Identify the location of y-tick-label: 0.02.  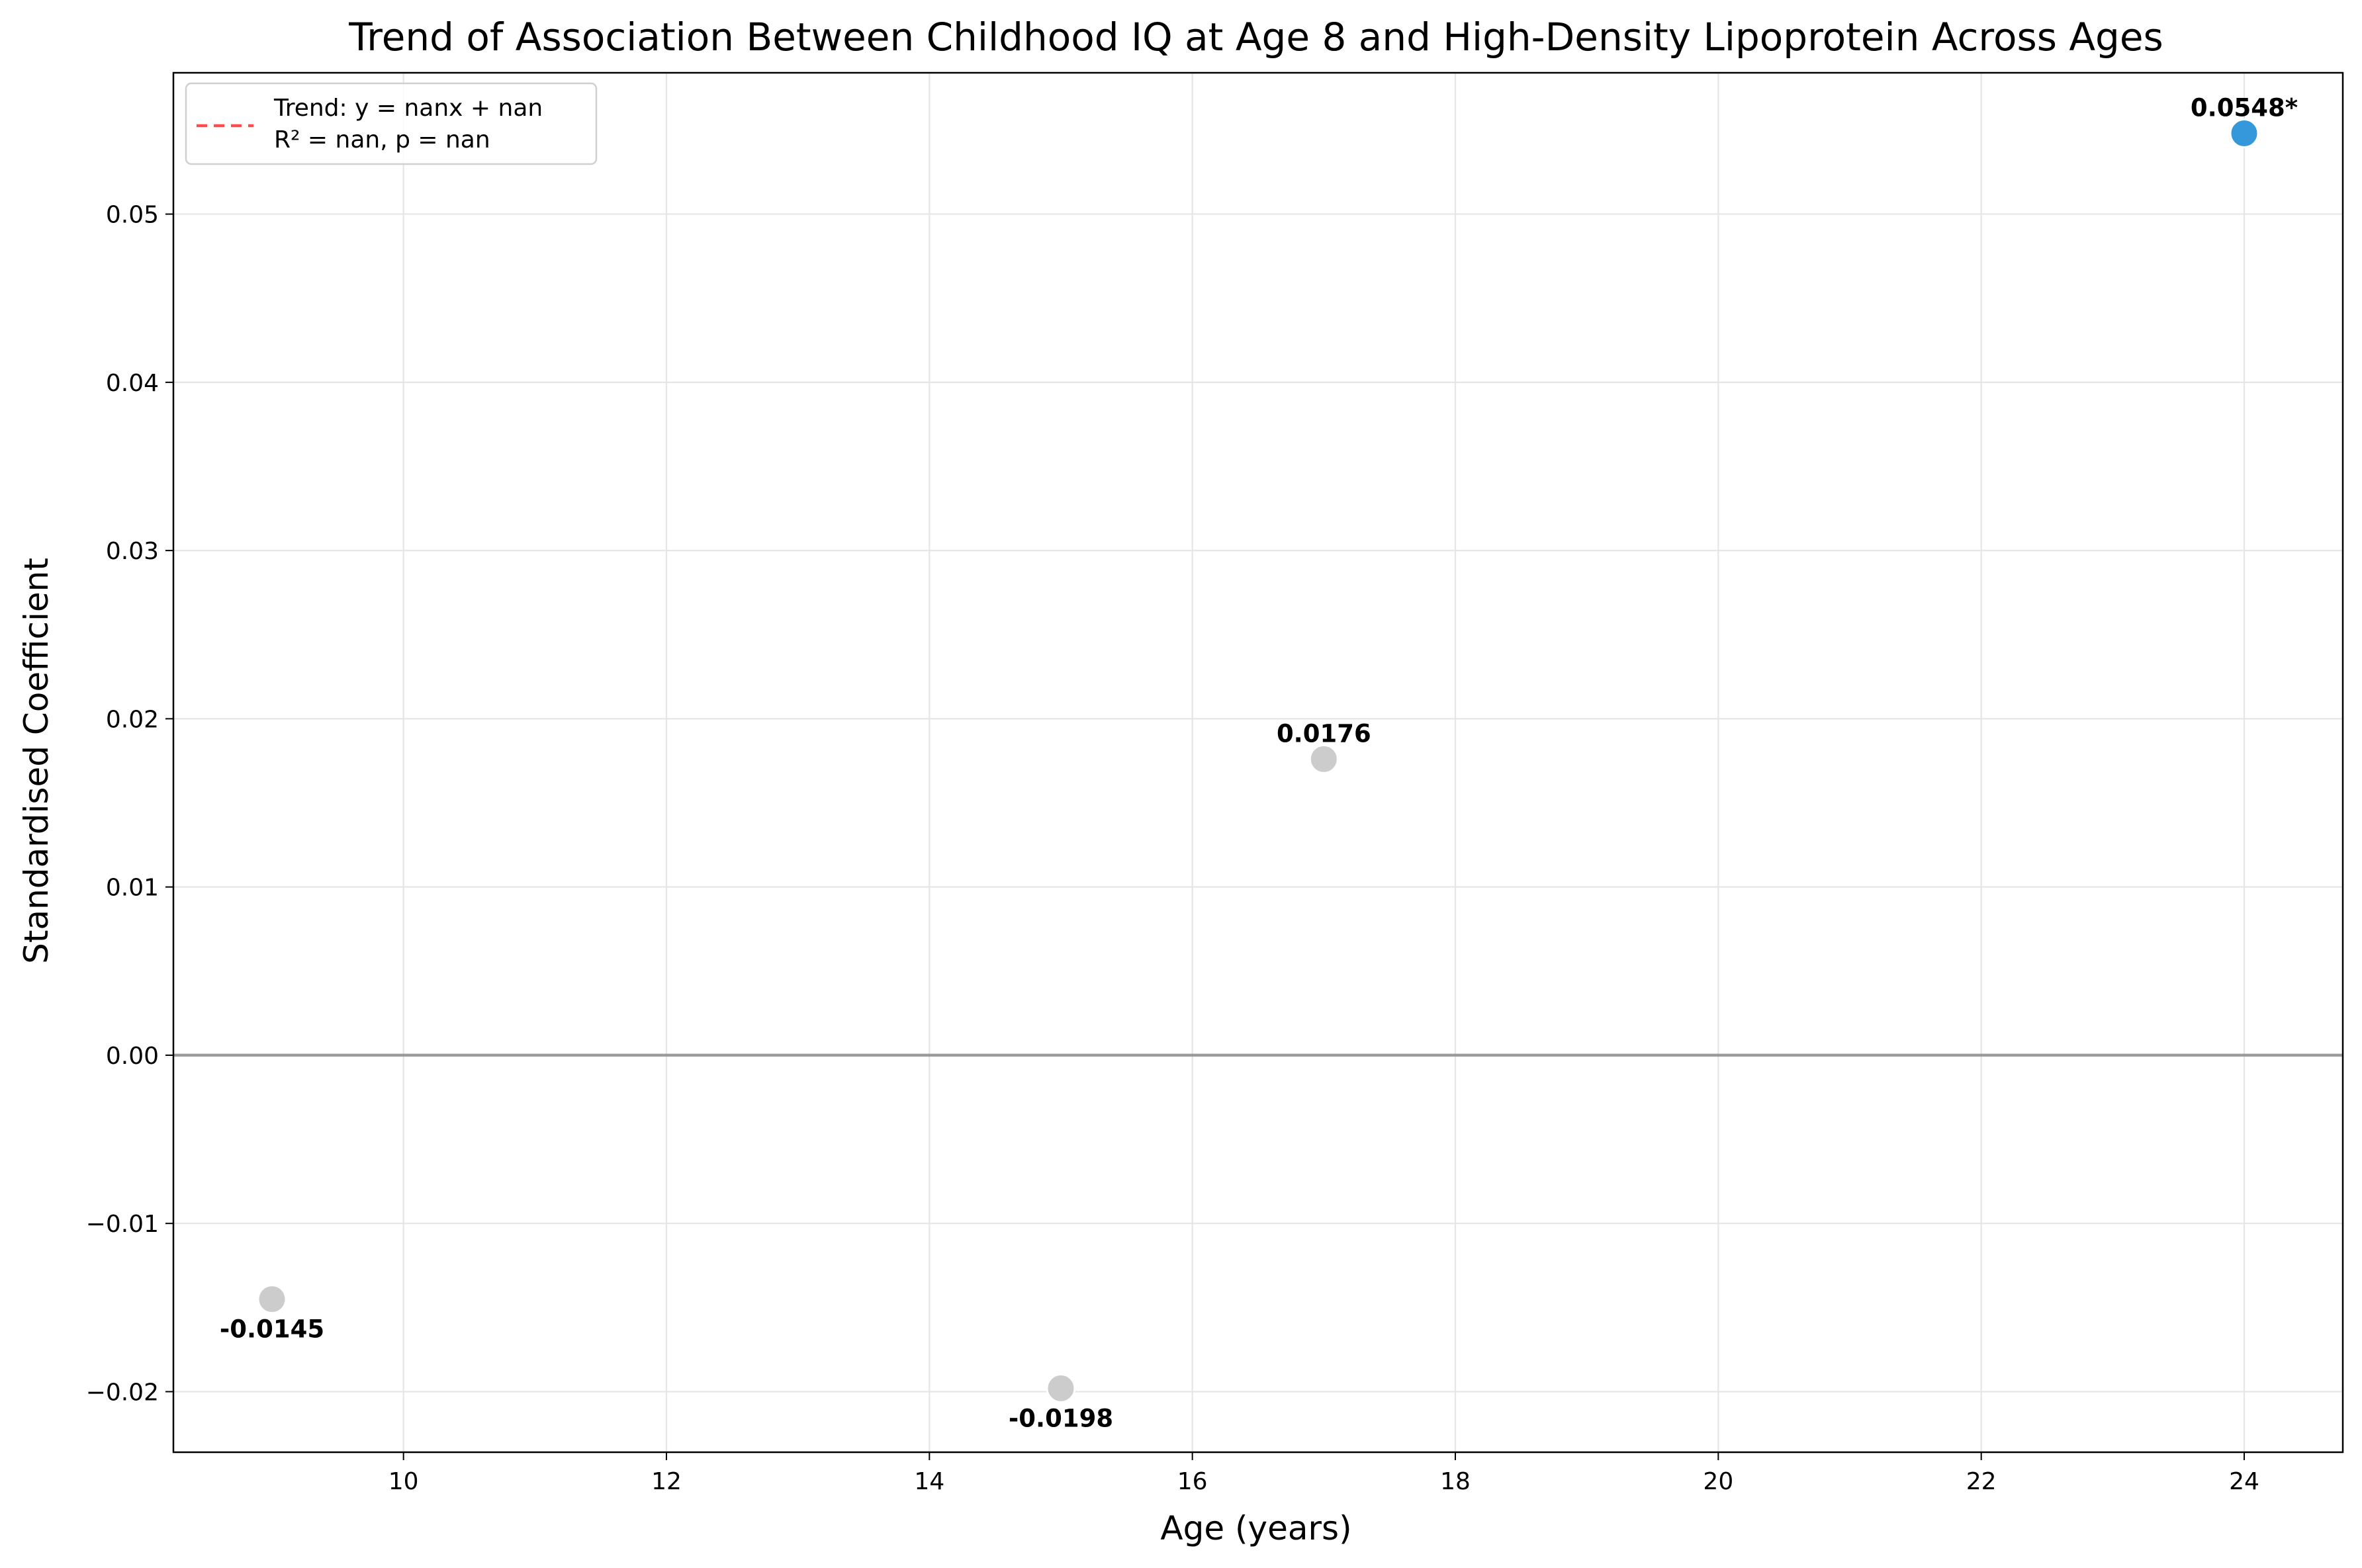
(132, 719).